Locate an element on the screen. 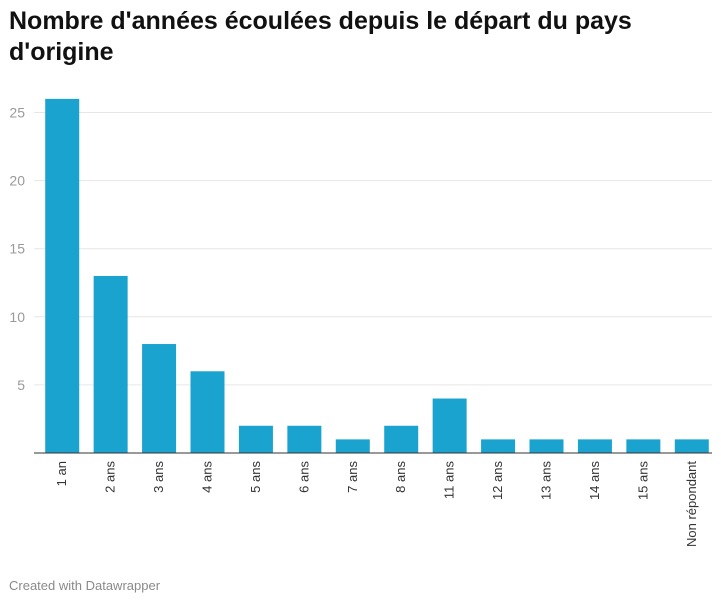 The image size is (721, 602). x-tick-label: 13 ans is located at coordinates (546, 481).